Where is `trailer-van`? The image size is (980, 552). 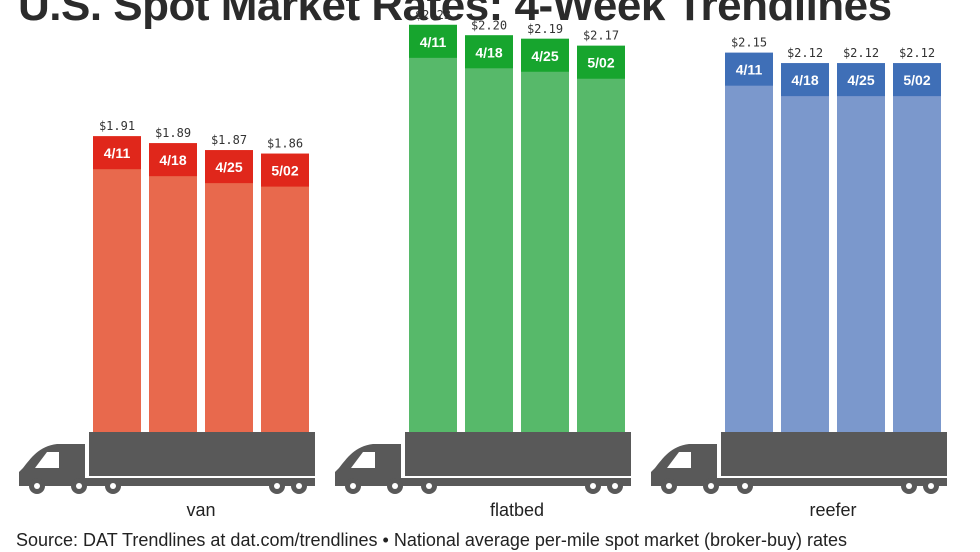 trailer-van is located at coordinates (202, 454).